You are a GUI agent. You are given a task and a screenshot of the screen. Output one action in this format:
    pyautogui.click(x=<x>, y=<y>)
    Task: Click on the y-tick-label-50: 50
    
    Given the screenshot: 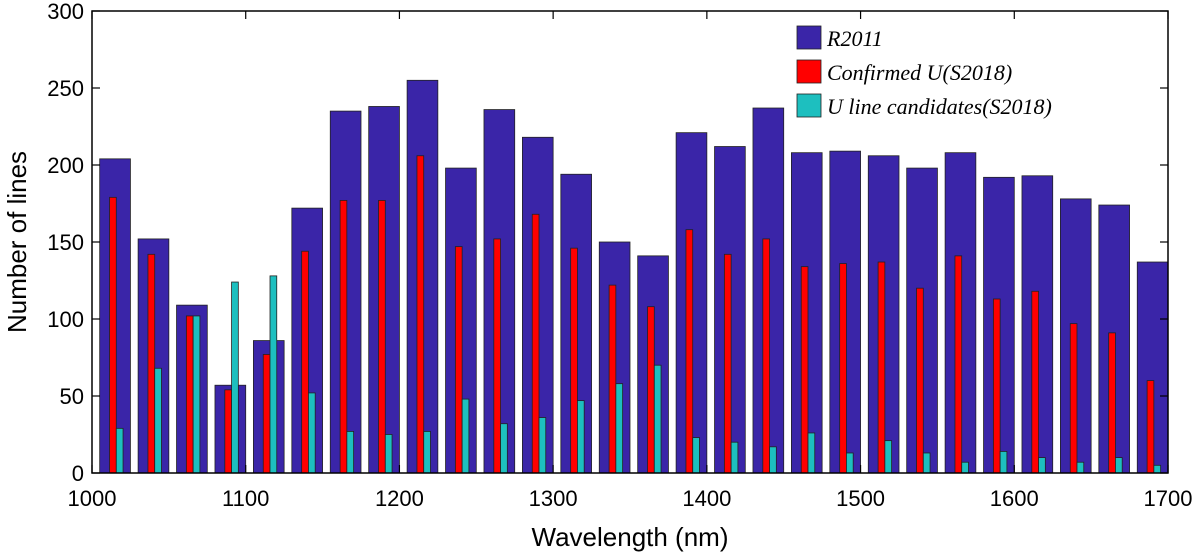 What is the action you would take?
    pyautogui.click(x=72, y=396)
    